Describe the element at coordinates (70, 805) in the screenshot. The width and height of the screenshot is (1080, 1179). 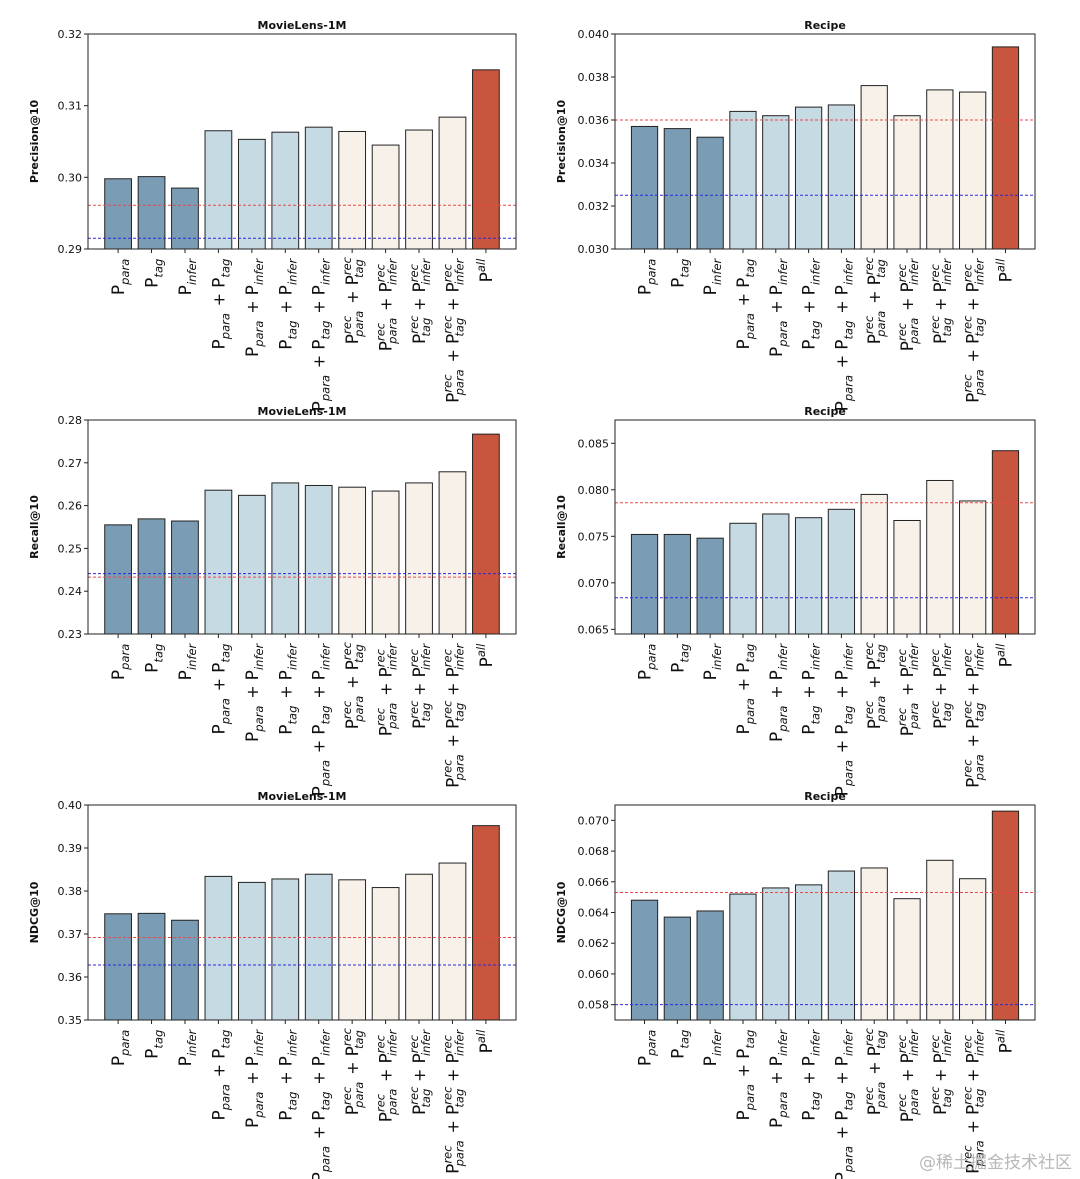
I see `y-tick-label: 0.40` at that location.